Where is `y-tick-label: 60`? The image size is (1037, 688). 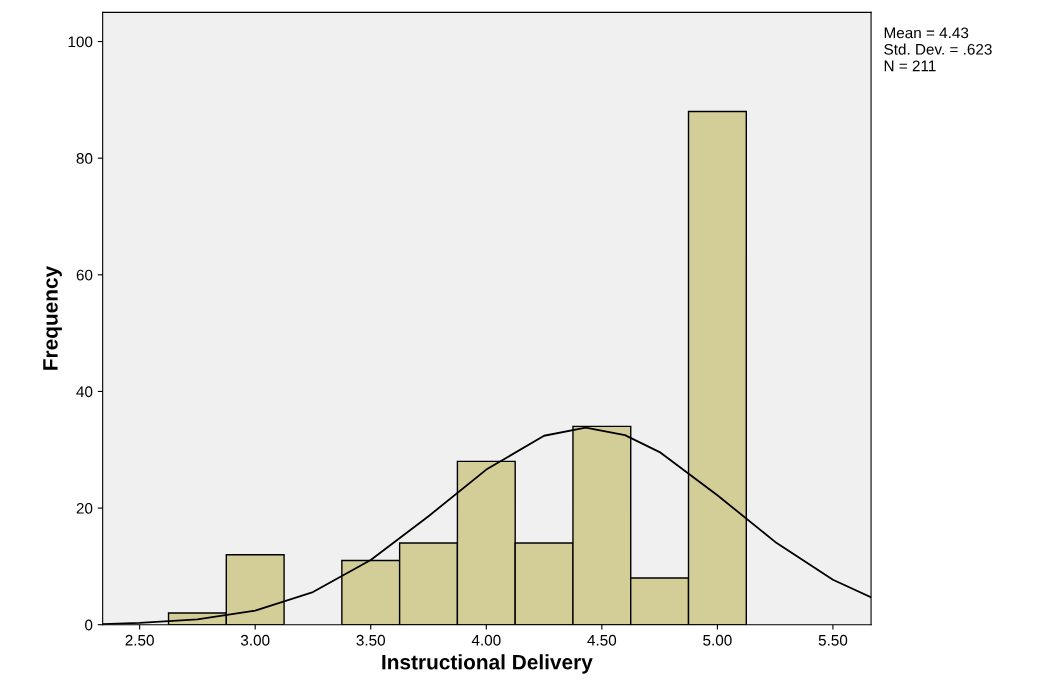 y-tick-label: 60 is located at coordinates (84, 275).